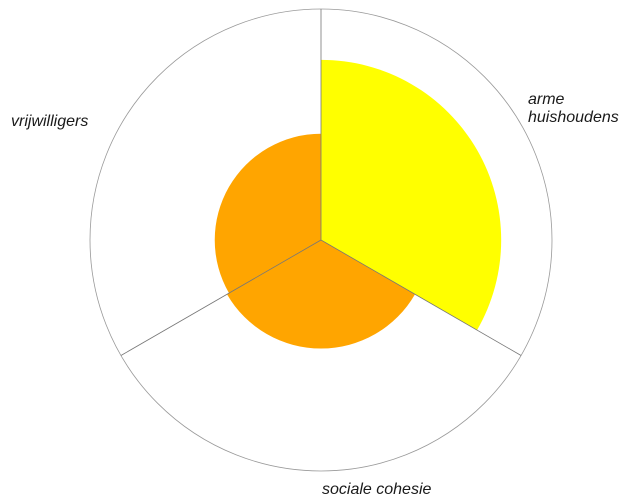 The width and height of the screenshot is (643, 497). What do you see at coordinates (573, 117) in the screenshot?
I see `axis-label-line: huishoudens` at bounding box center [573, 117].